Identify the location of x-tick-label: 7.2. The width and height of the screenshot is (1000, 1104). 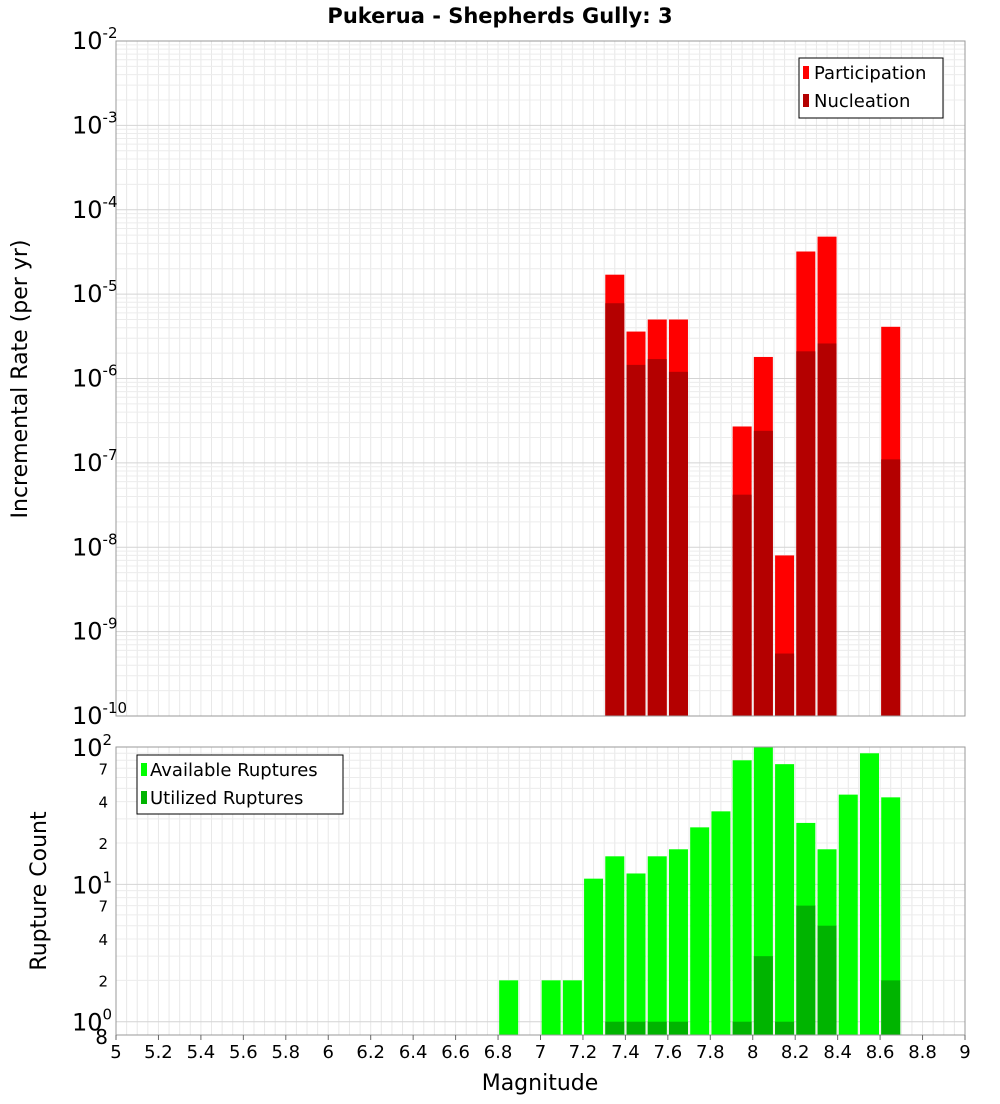
(583, 1052).